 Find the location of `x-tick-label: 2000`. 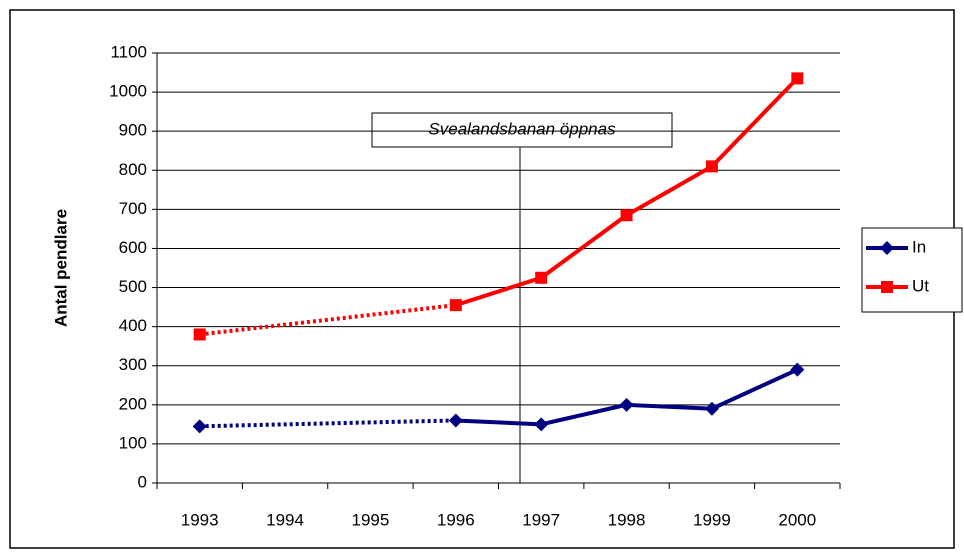

x-tick-label: 2000 is located at coordinates (797, 519).